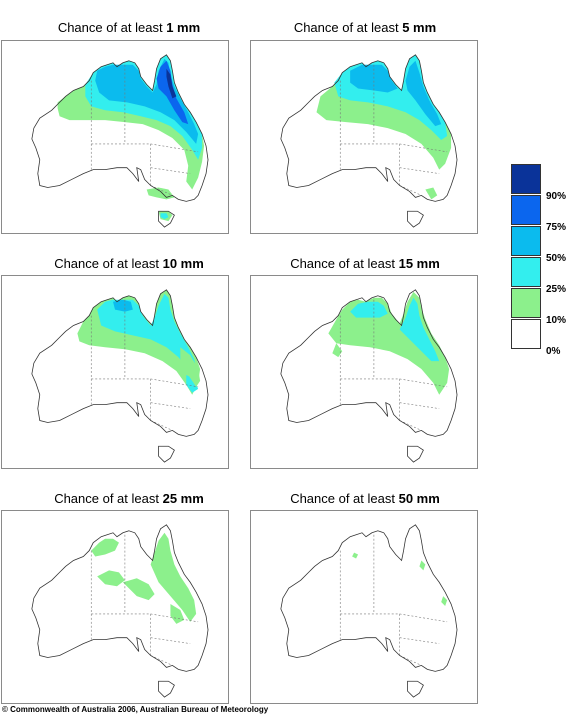  I want to click on map-50mm, so click(369, 611).